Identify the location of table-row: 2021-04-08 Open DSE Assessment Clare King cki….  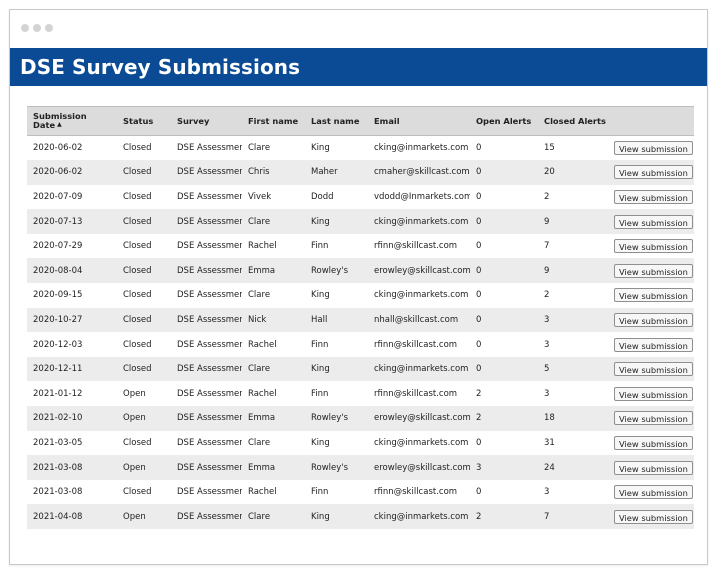
(360, 516).